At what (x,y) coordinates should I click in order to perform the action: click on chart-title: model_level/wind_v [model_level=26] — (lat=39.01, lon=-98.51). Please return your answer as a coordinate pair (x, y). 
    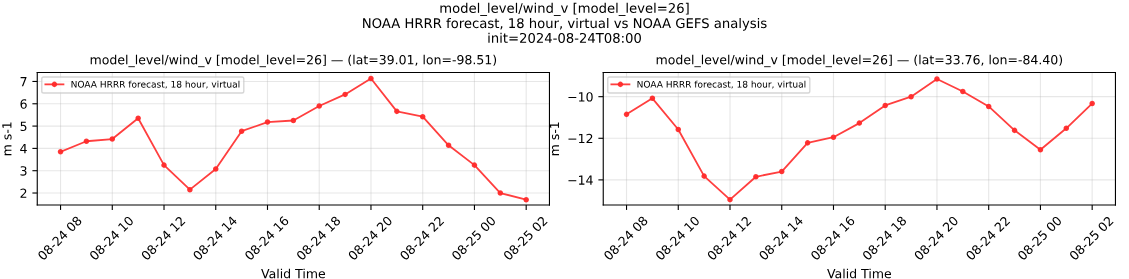
    Looking at the image, I should click on (293, 61).